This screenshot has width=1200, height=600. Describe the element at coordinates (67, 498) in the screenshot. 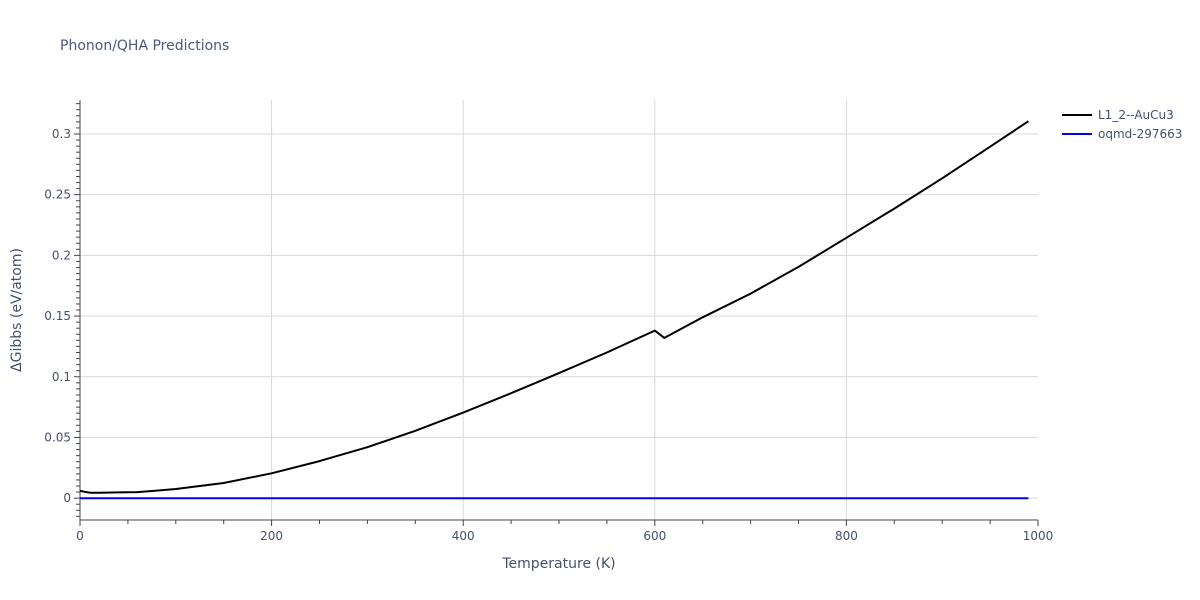

I see `y-tick-label: 0` at that location.